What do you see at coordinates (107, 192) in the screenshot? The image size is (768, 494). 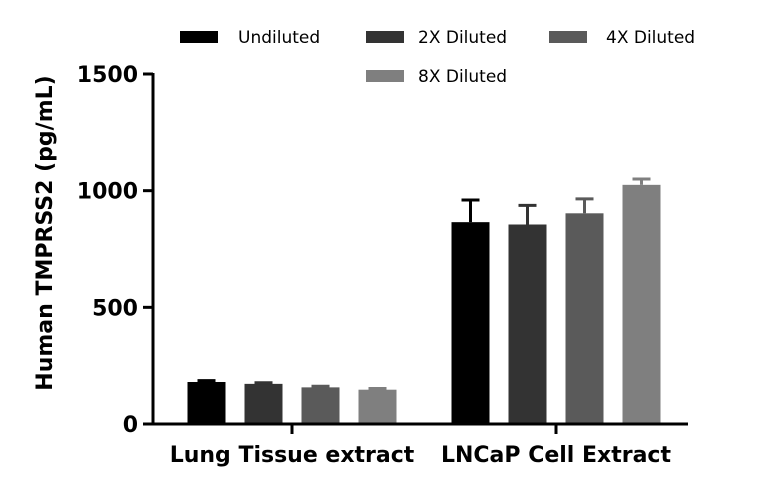 I see `y-tick-label: 1000` at bounding box center [107, 192].